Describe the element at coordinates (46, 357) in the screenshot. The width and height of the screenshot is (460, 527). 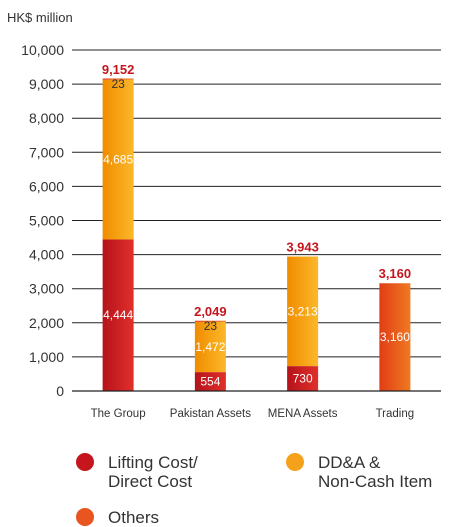
I see `y-tick-label: 1,000` at that location.